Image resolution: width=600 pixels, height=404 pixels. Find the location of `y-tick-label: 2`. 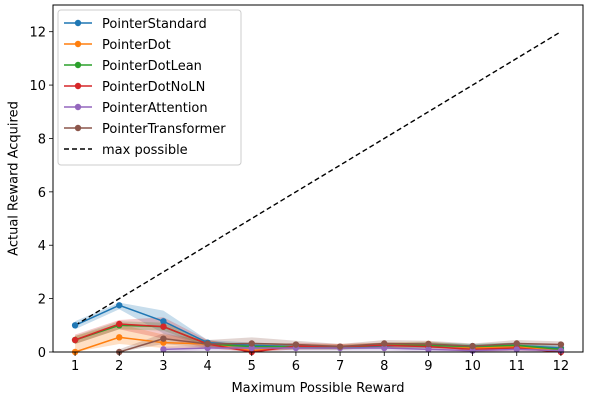

y-tick-label: 2 is located at coordinates (42, 300).